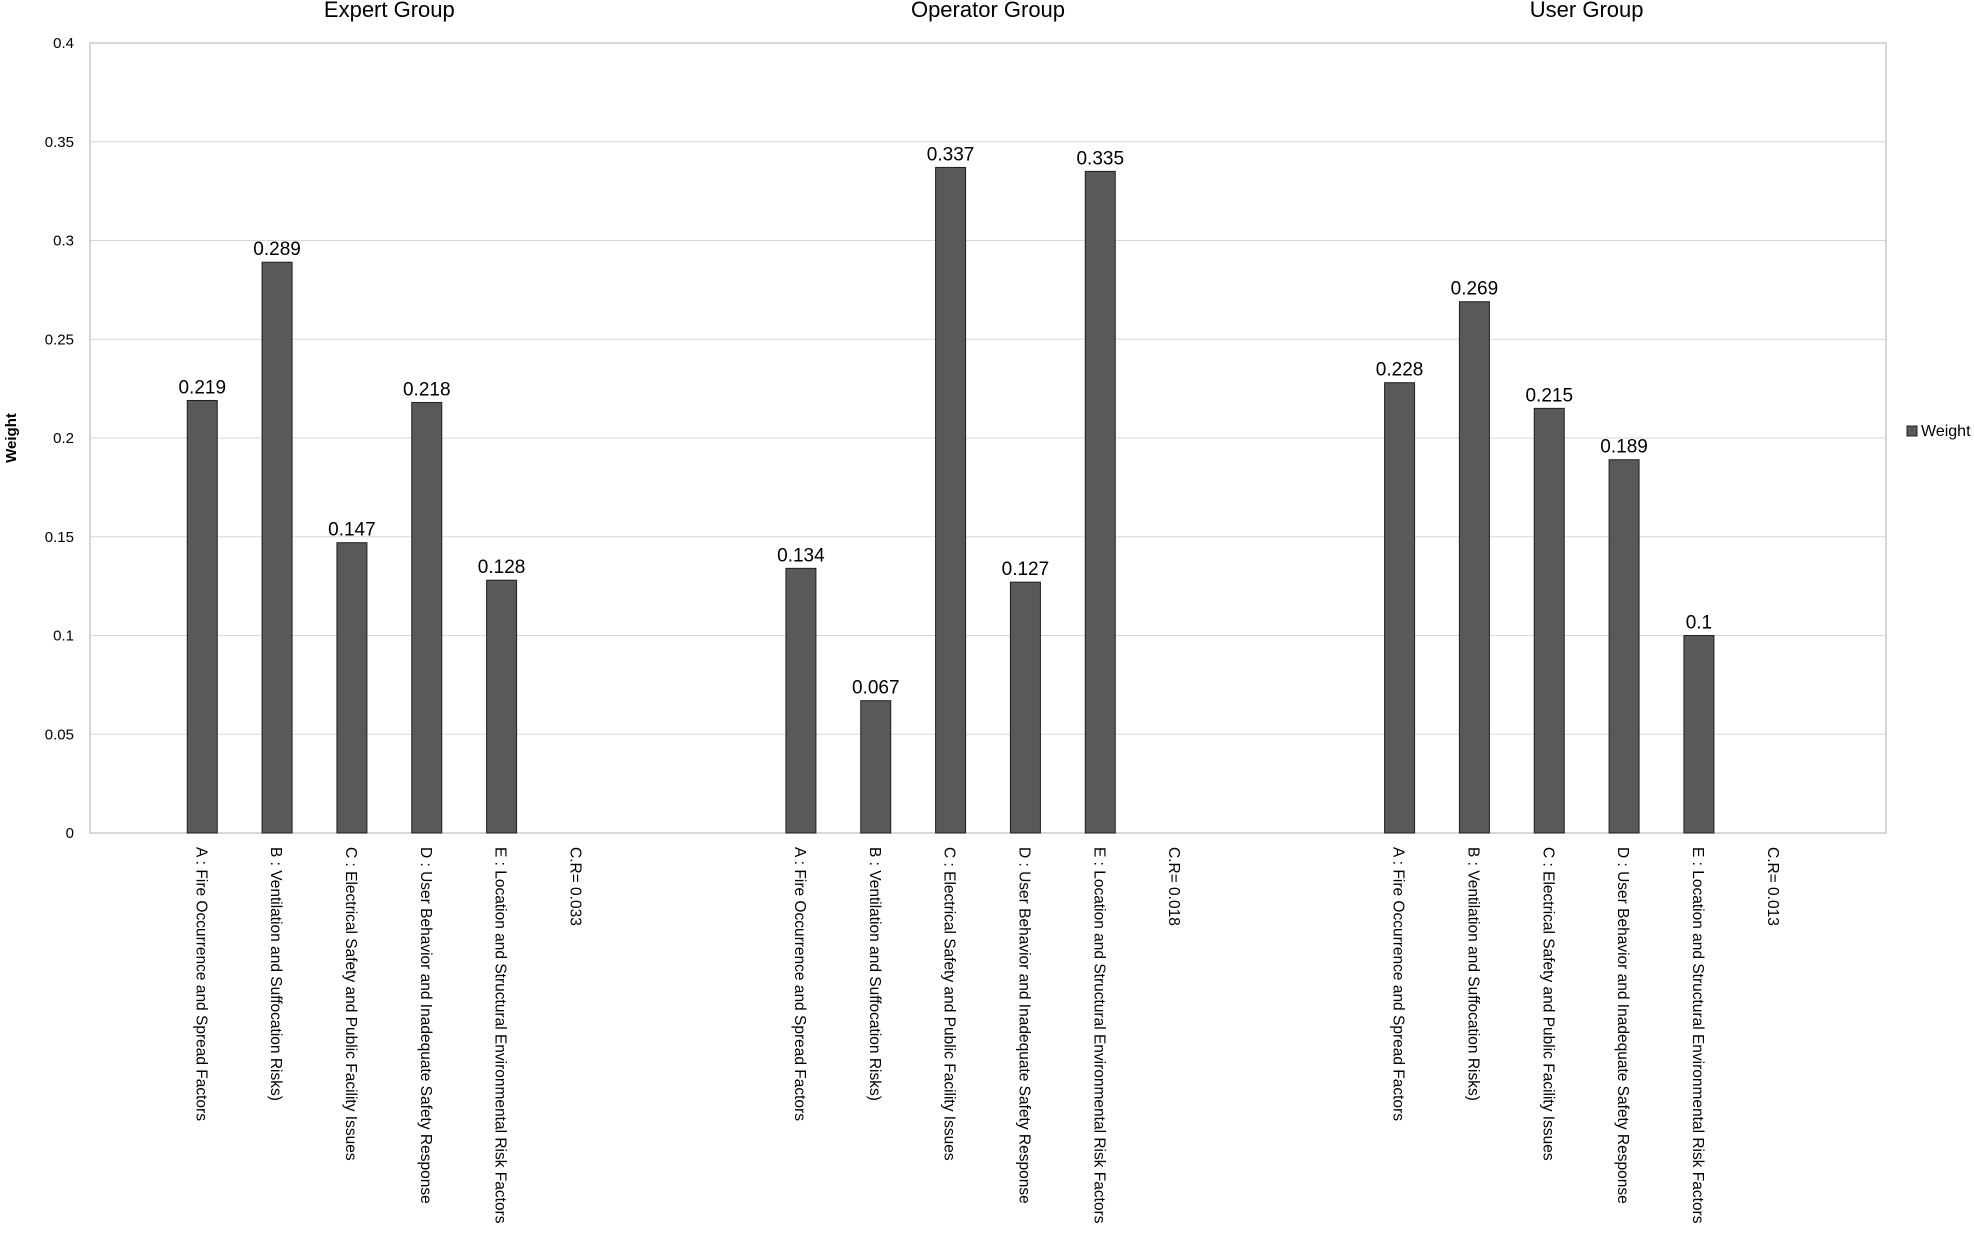 The image size is (1974, 1236). Describe the element at coordinates (63, 43) in the screenshot. I see `y-tick-label: 0.4` at that location.